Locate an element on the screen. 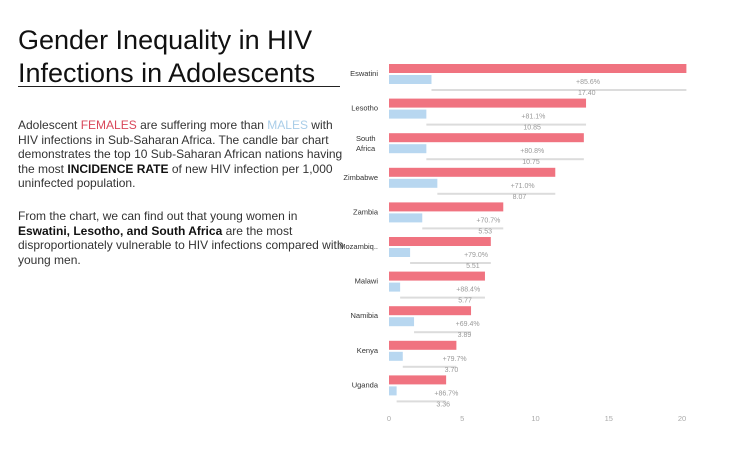  countries-highlight: Eswatini, Lesotho, and South Africa is located at coordinates (120, 230).